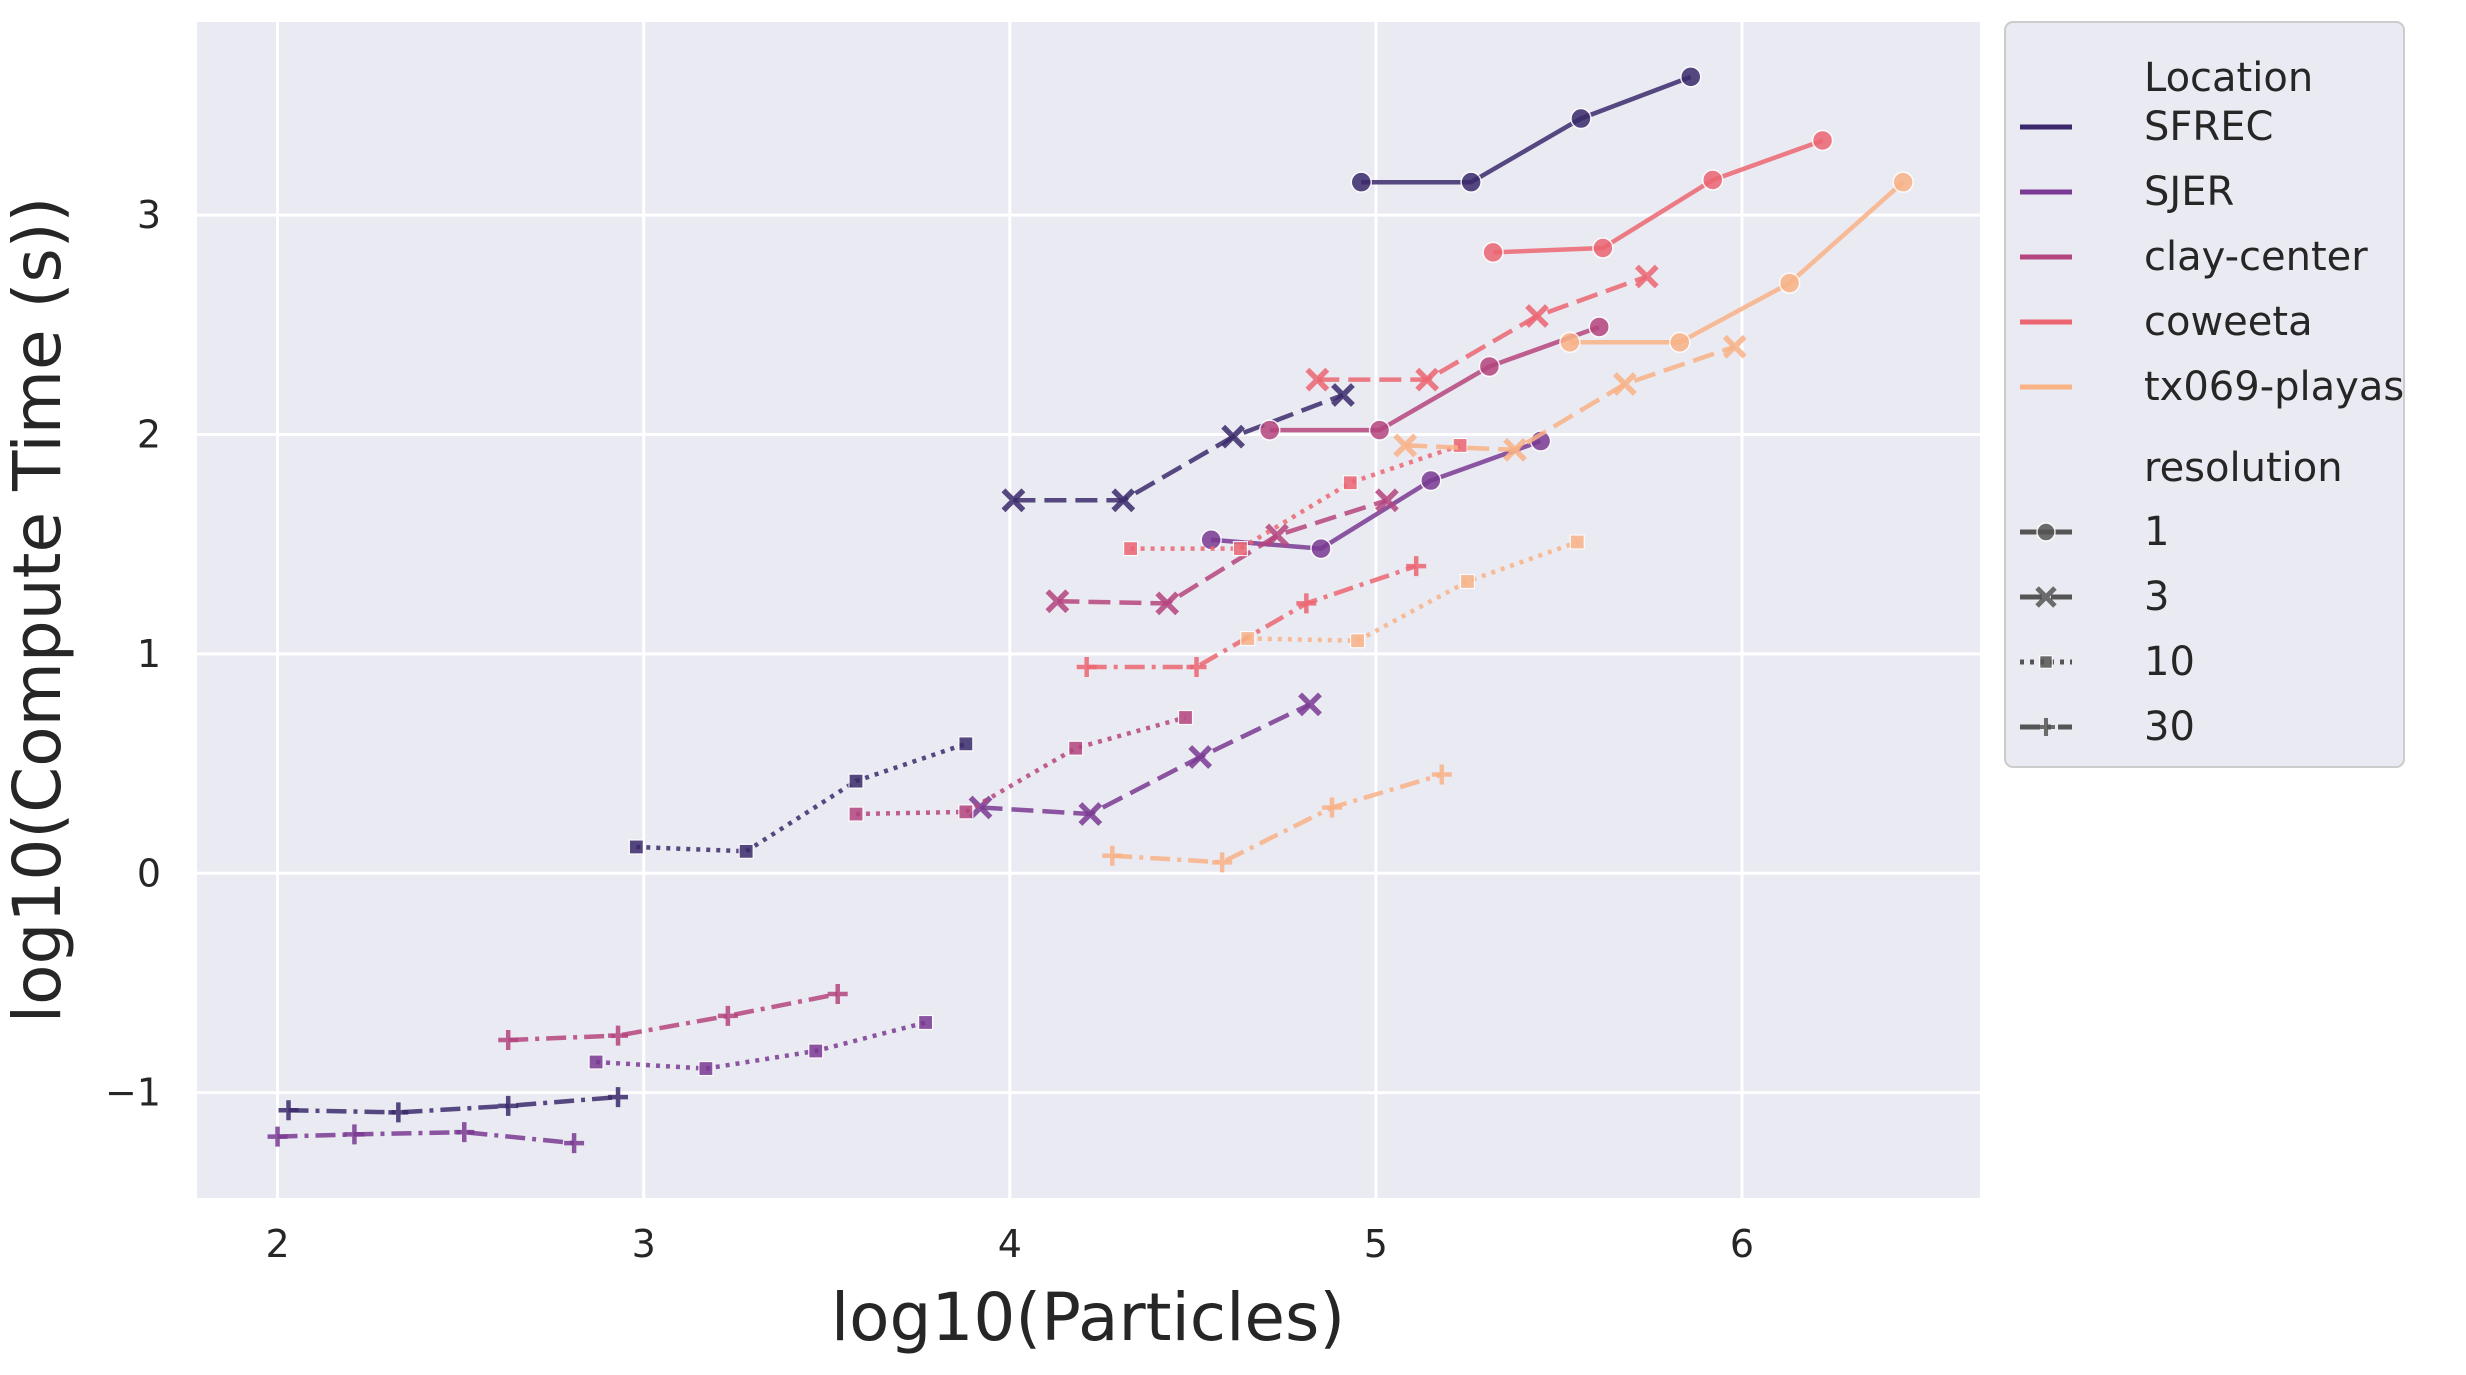 The width and height of the screenshot is (2466, 1375). Describe the element at coordinates (2208, 127) in the screenshot. I see `legend-item-SFREC: SFREC` at that location.